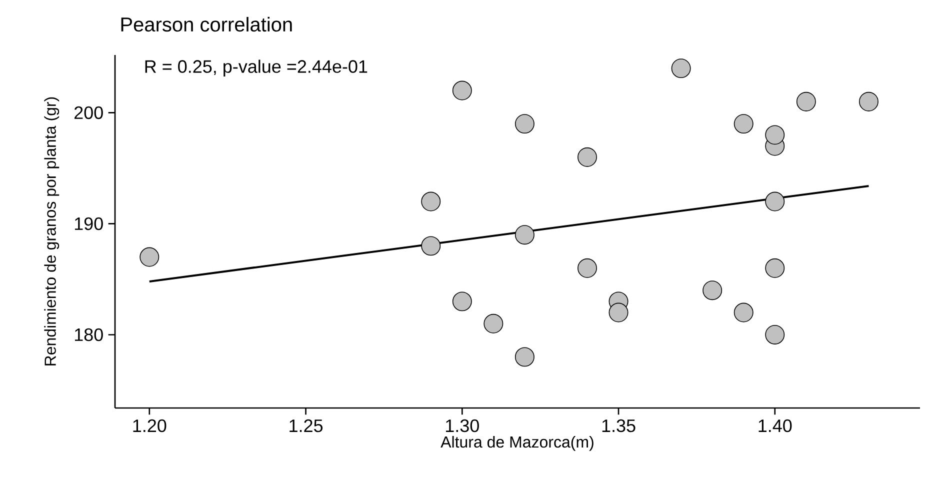 This screenshot has height=480, width=928. What do you see at coordinates (88, 223) in the screenshot?
I see `y-tick-label: 190` at bounding box center [88, 223].